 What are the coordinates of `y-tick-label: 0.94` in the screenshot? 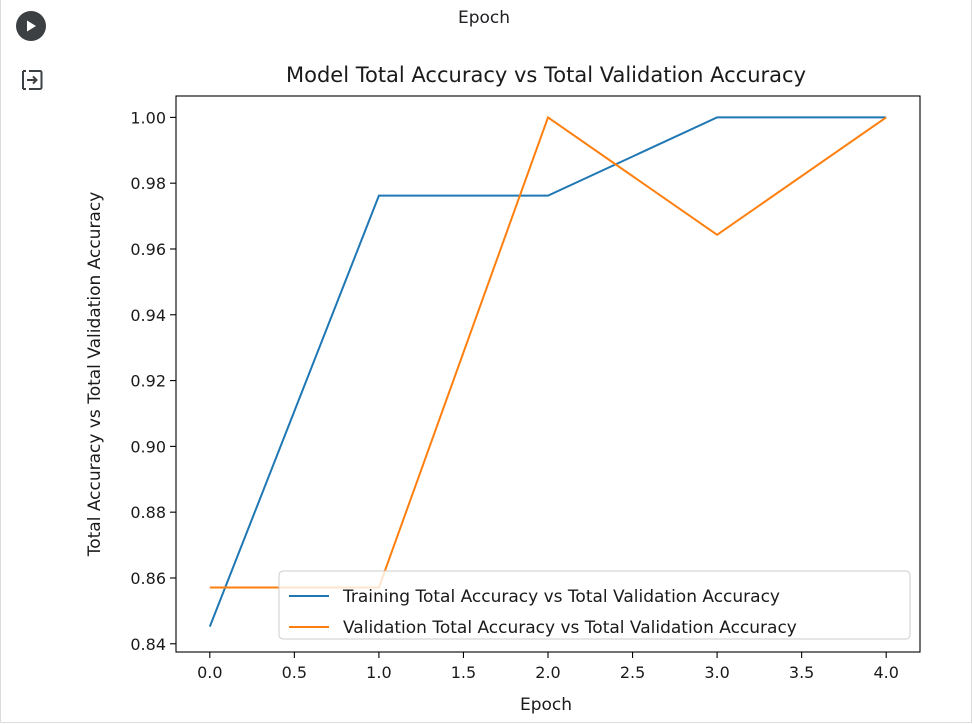 It's located at (148, 315).